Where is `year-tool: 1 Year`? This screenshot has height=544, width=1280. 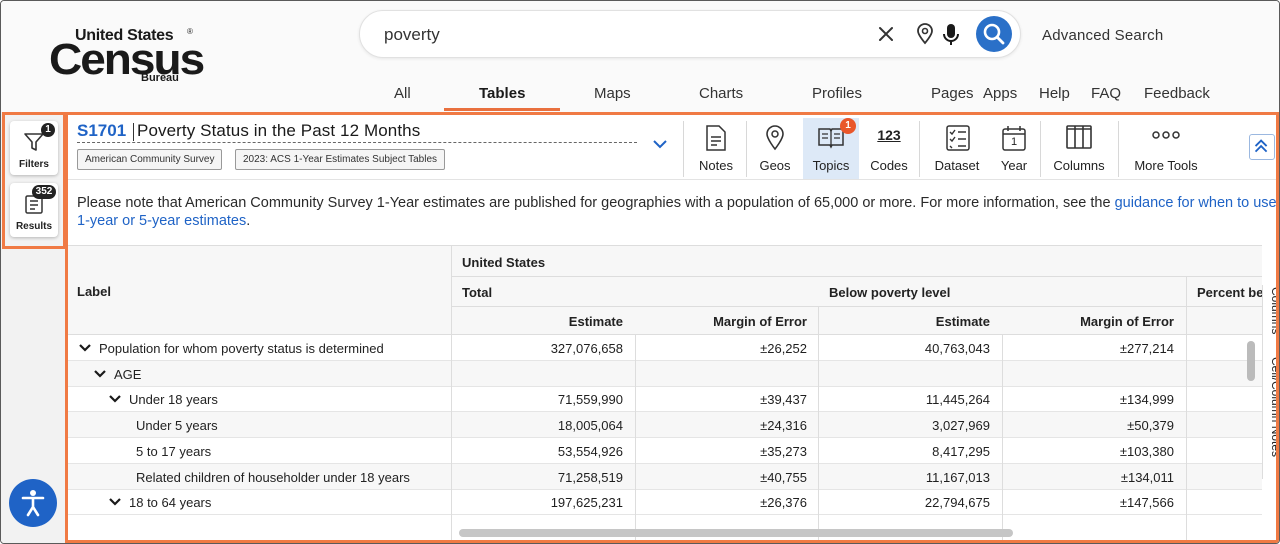
year-tool: 1 Year is located at coordinates (1014, 148).